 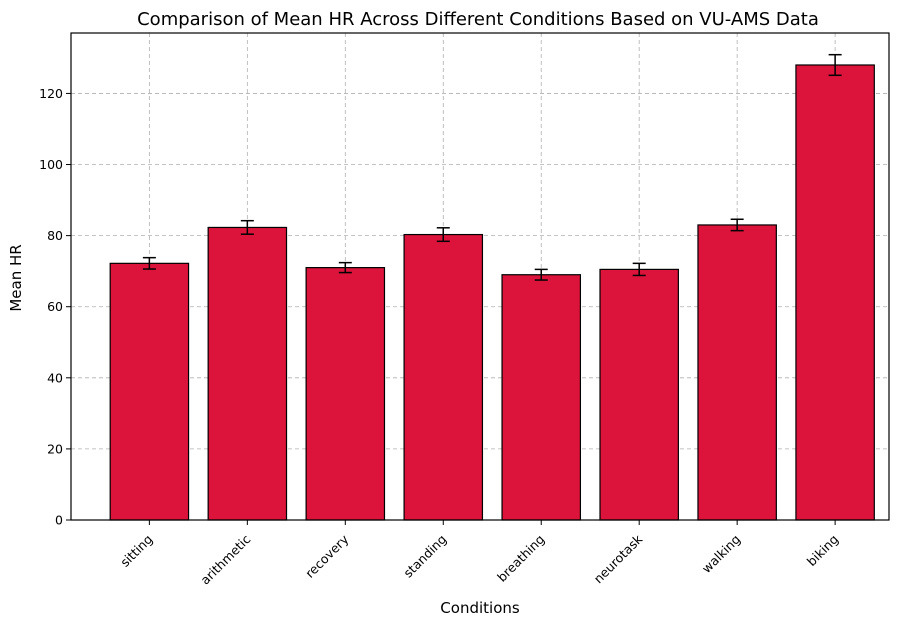 I want to click on x-axis-label: Conditions, so click(x=480, y=608).